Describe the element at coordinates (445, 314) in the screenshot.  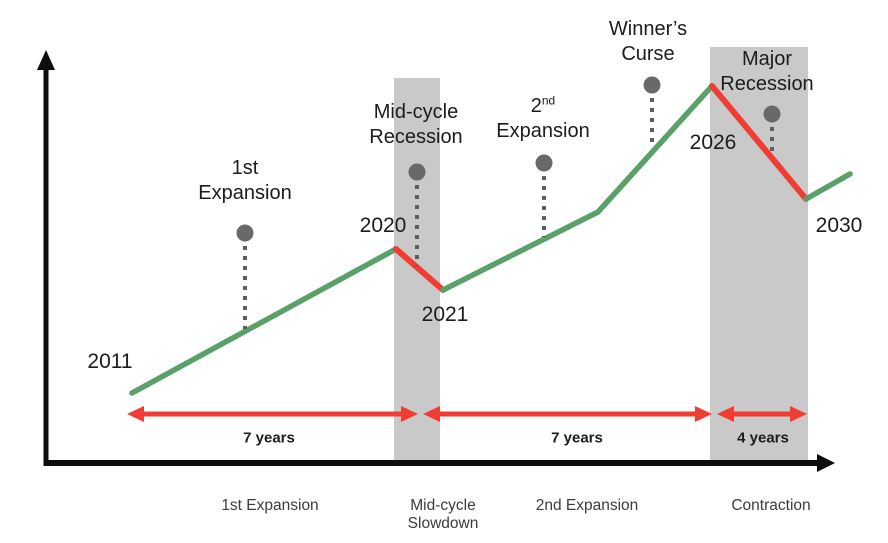
I see `year-label-2021: 2021` at that location.